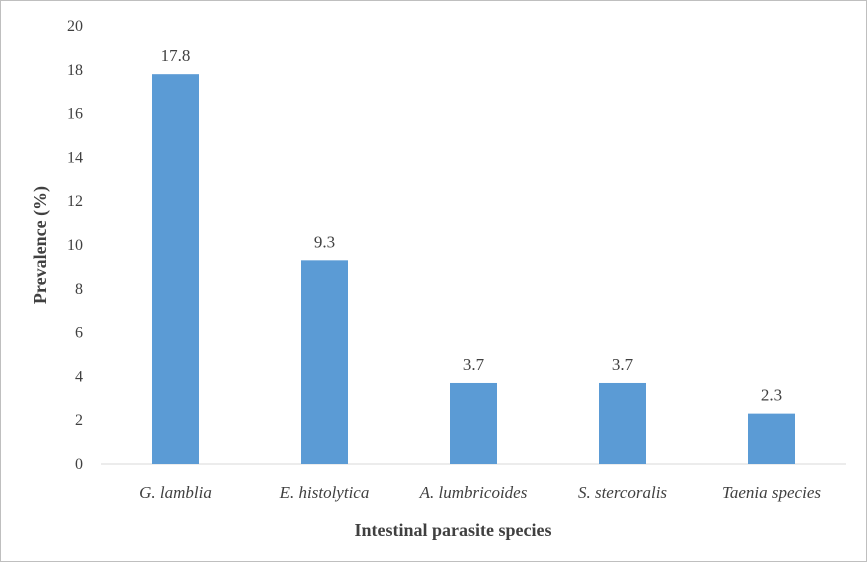 This screenshot has width=867, height=562. Describe the element at coordinates (175, 492) in the screenshot. I see `x-category-label: G. lamblia` at that location.